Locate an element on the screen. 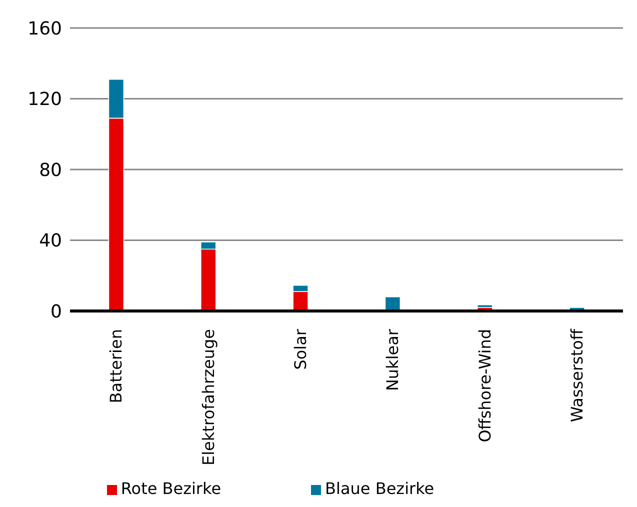  x-tick-label: Wasserstoff is located at coordinates (576, 375).